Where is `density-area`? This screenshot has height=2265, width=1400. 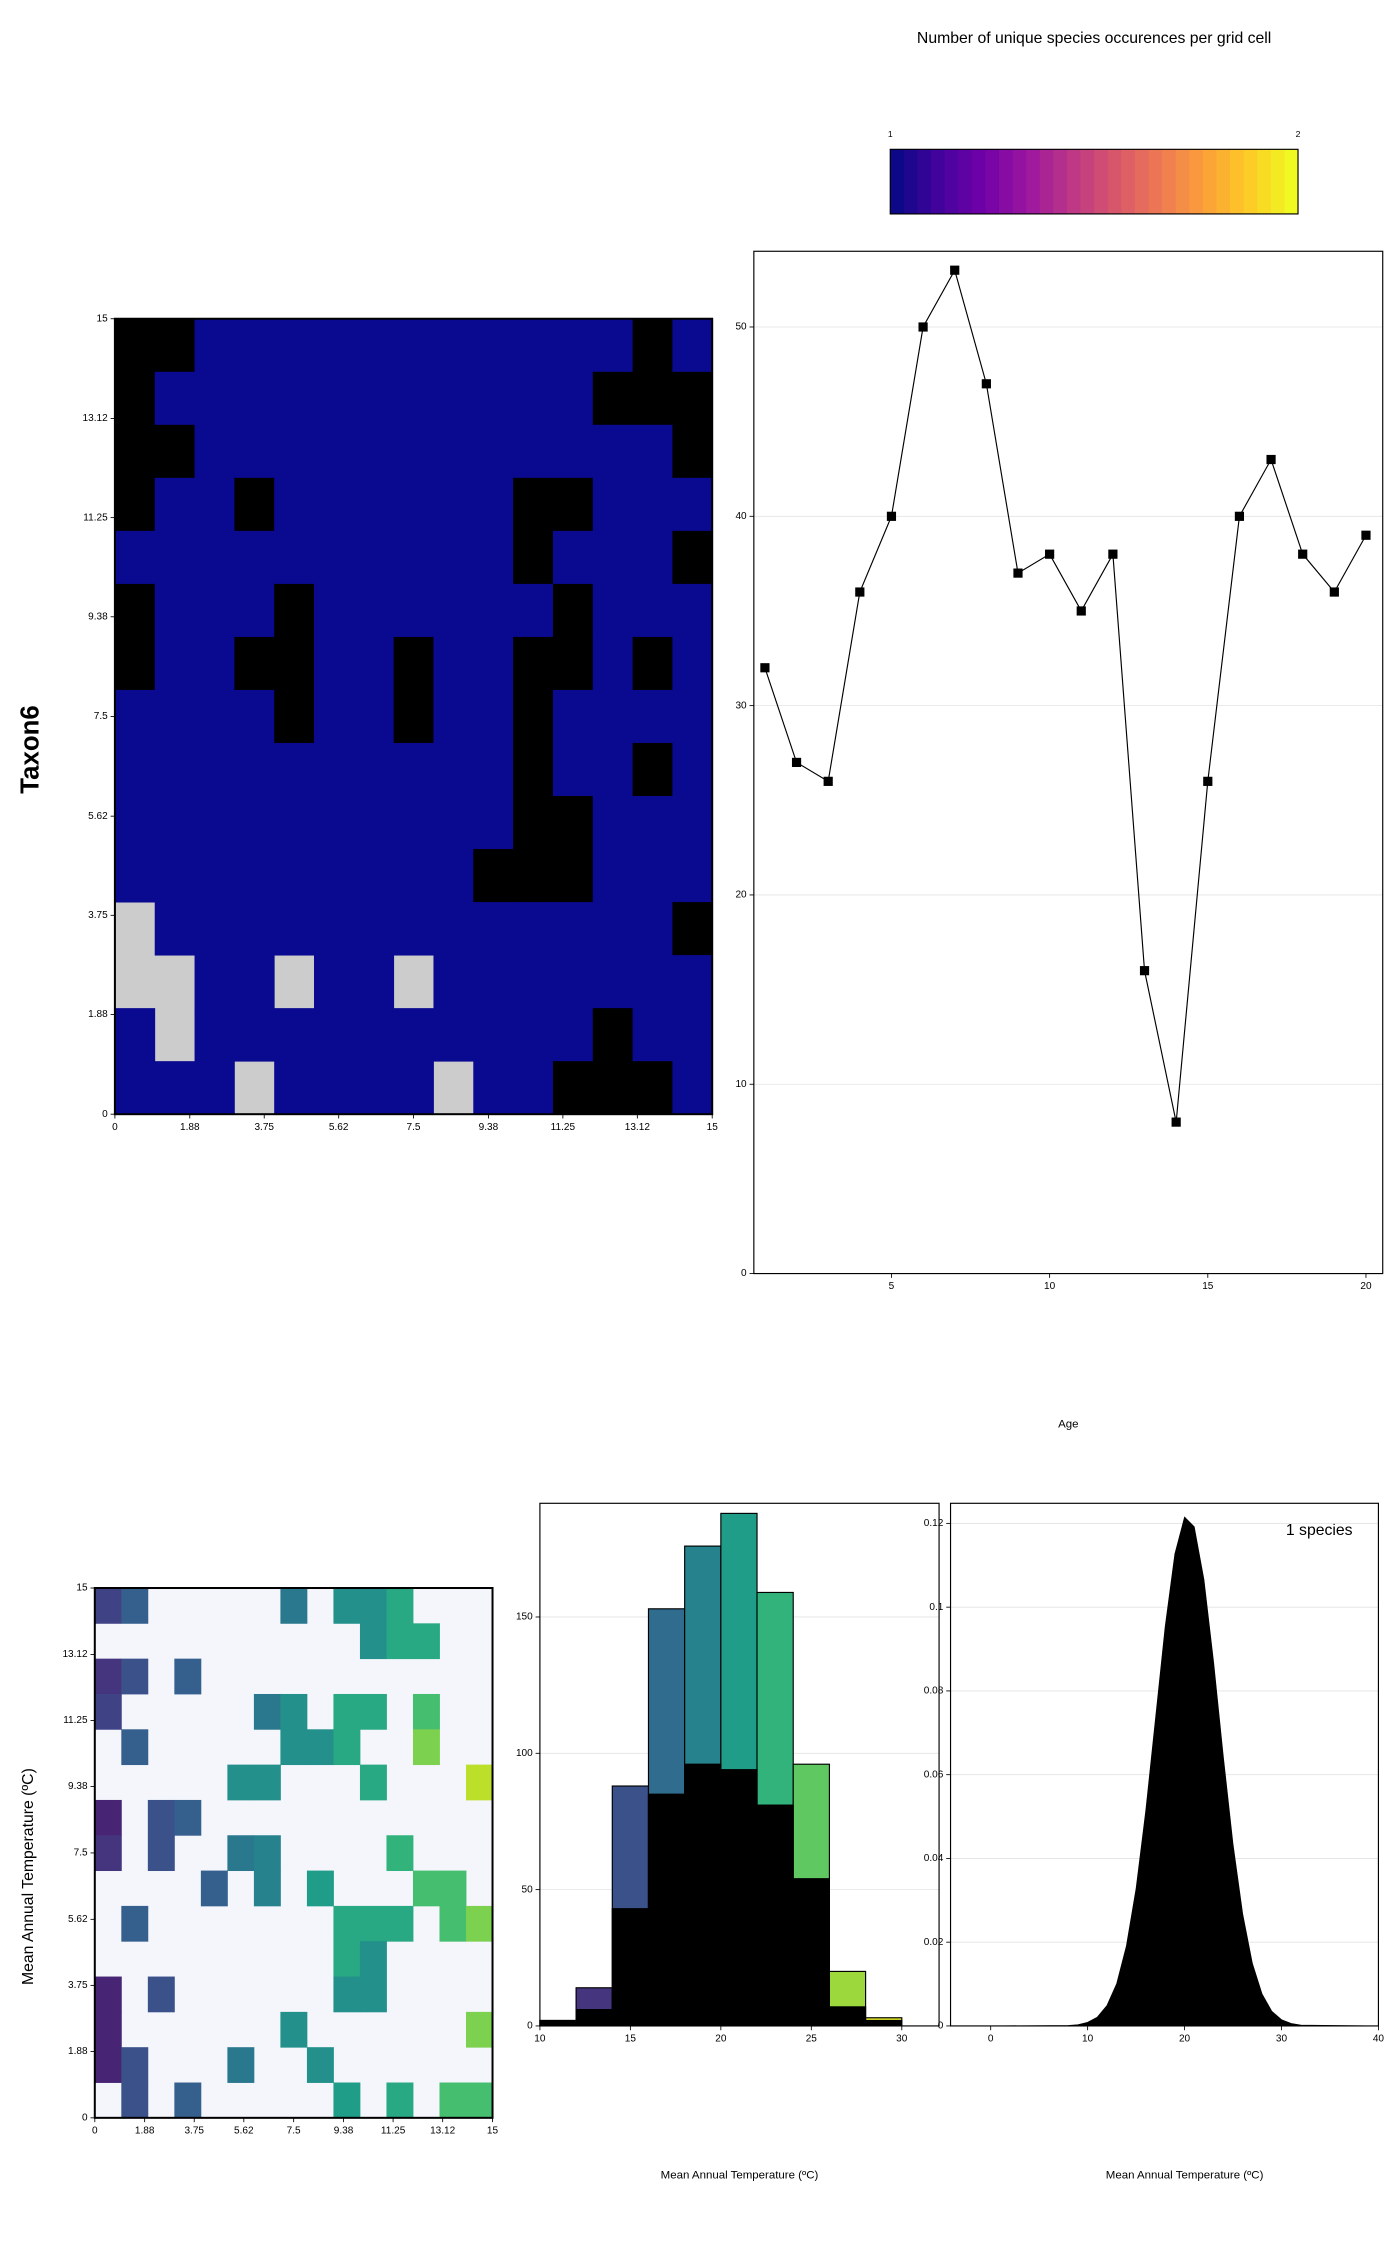 density-area is located at coordinates (1184, 1771).